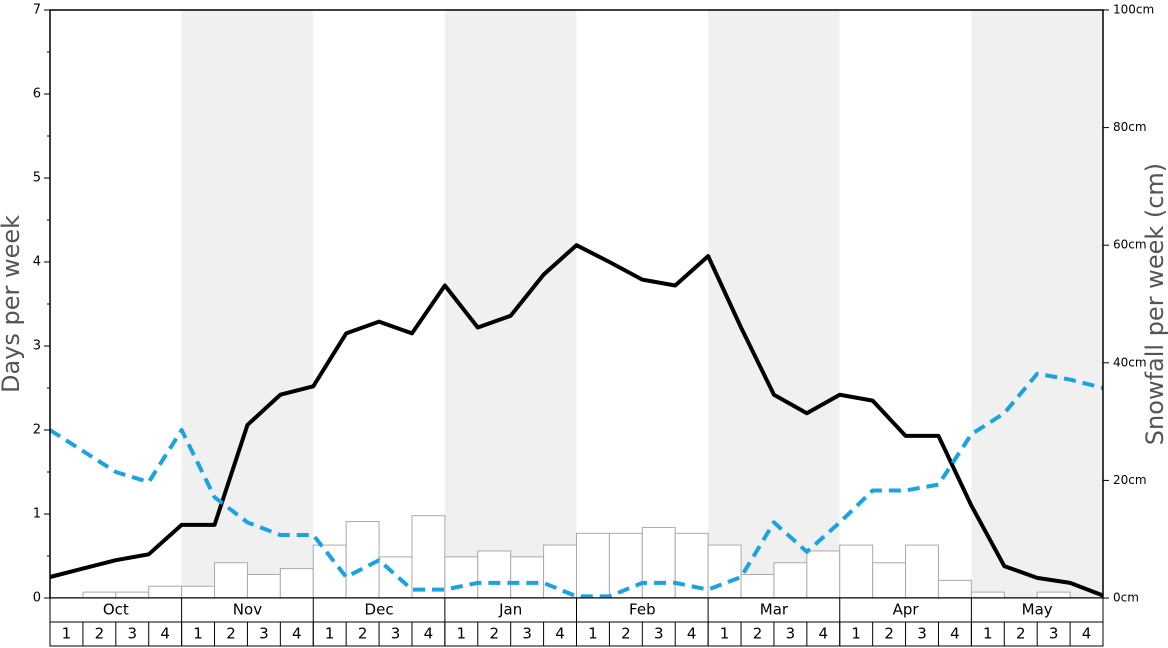  What do you see at coordinates (37, 430) in the screenshot?
I see `y-tick-label: 2` at bounding box center [37, 430].